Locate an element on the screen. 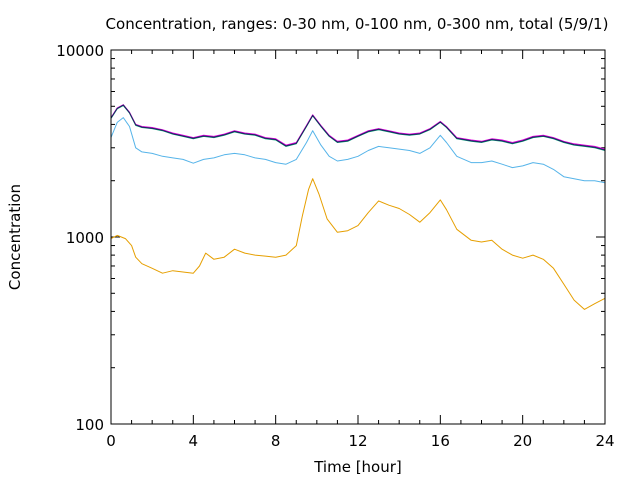  x-tick-label: 16 is located at coordinates (440, 441).